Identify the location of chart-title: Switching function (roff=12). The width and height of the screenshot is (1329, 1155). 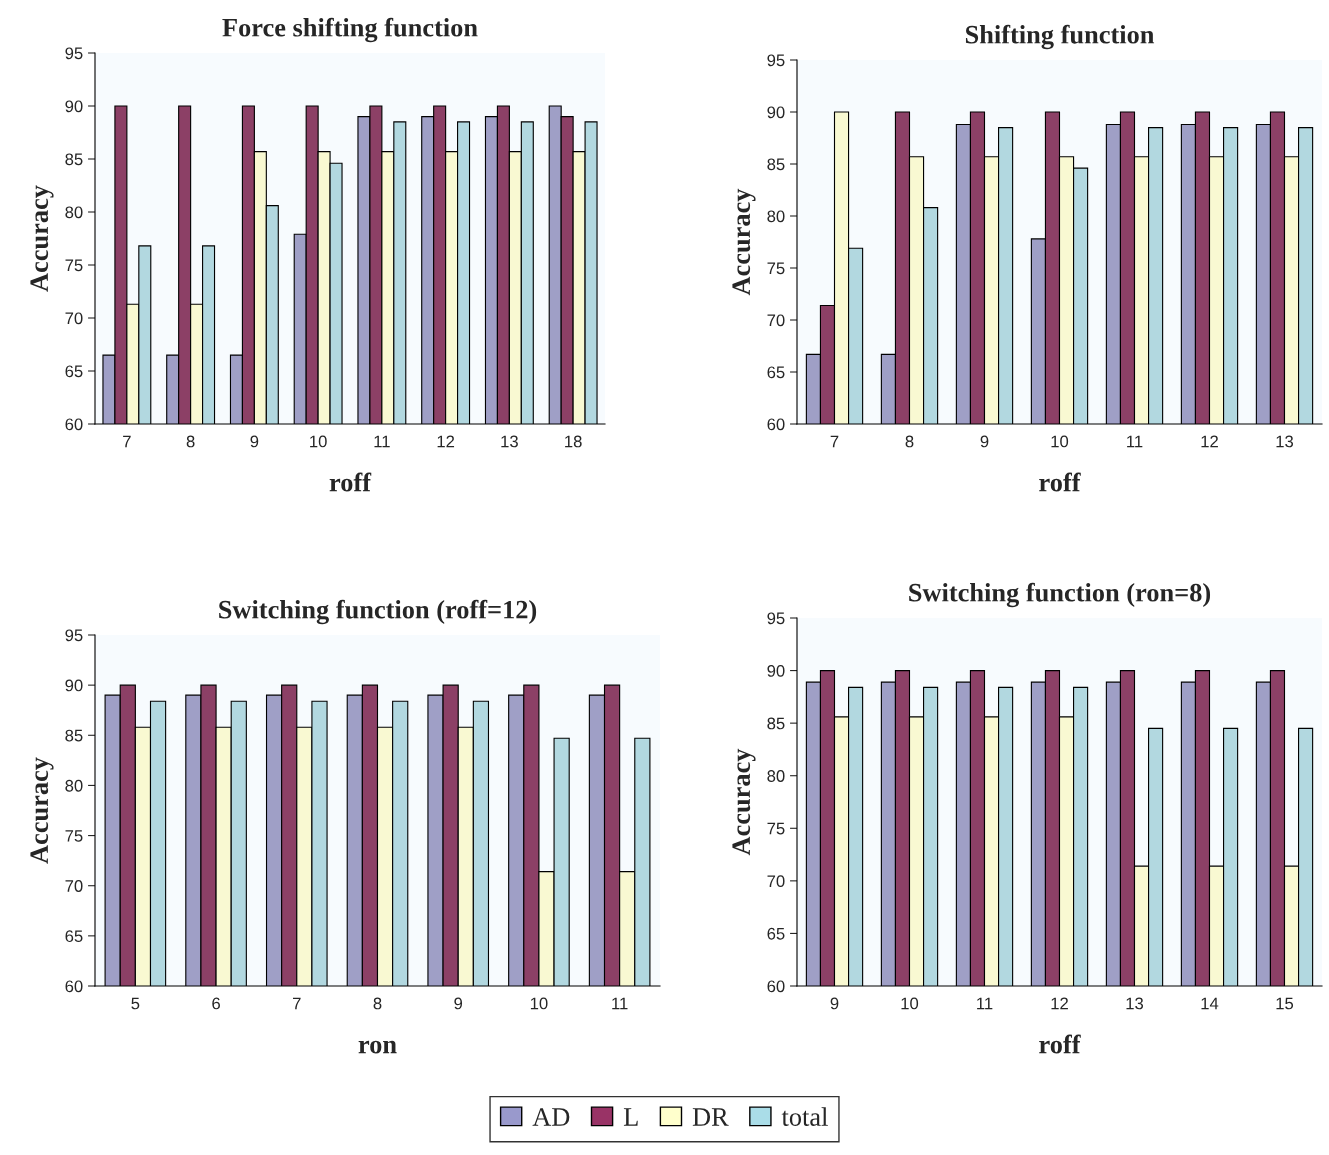
(378, 612).